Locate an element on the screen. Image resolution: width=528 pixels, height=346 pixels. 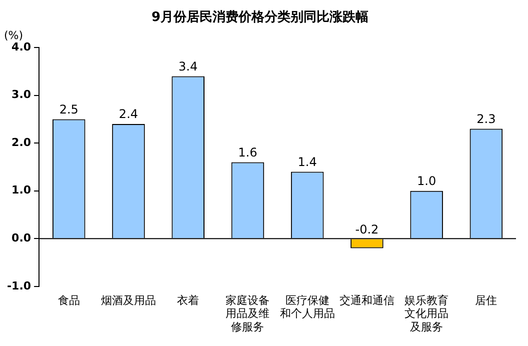
y-tick-label: 1.0 is located at coordinates (22, 190).